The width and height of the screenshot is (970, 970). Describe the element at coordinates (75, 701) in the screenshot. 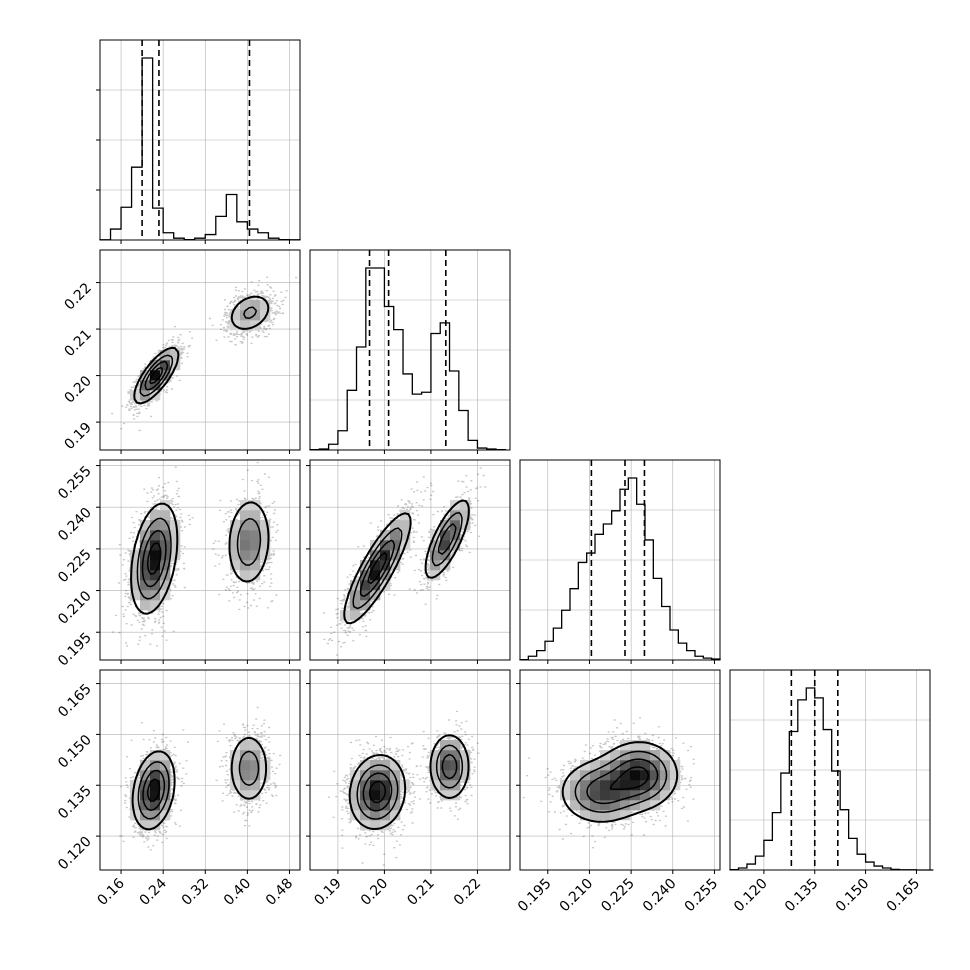

I see `y-tick-label: 0.165` at that location.